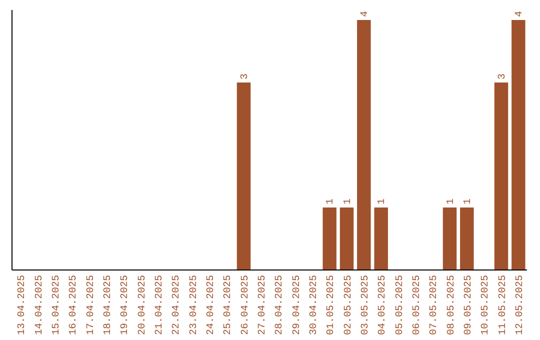 This screenshot has width=540, height=340. I want to click on x-tick-label: 10.05.2025, so click(486, 305).